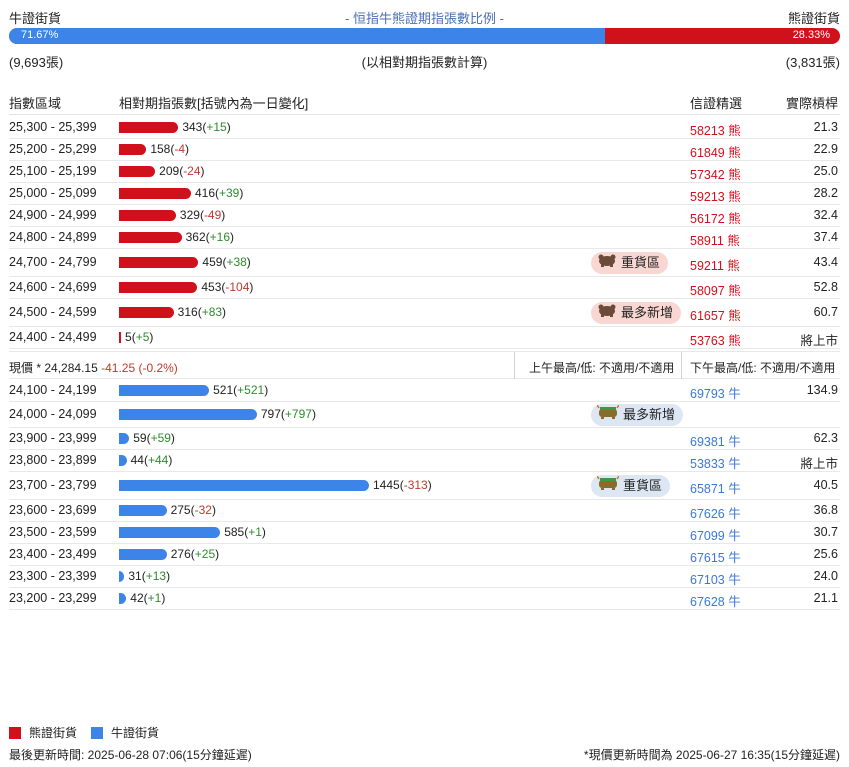 The image size is (849, 767). What do you see at coordinates (147, 598) in the screenshot?
I see `volume-amount: 42(+1)` at bounding box center [147, 598].